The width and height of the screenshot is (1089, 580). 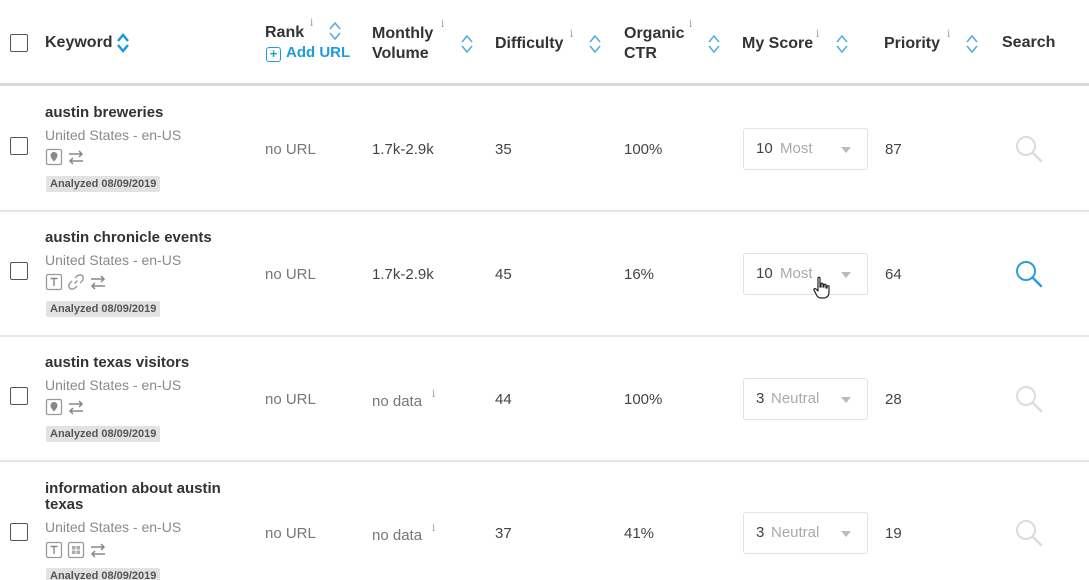 What do you see at coordinates (949, 34) in the screenshot?
I see `priority-info-icon: i` at bounding box center [949, 34].